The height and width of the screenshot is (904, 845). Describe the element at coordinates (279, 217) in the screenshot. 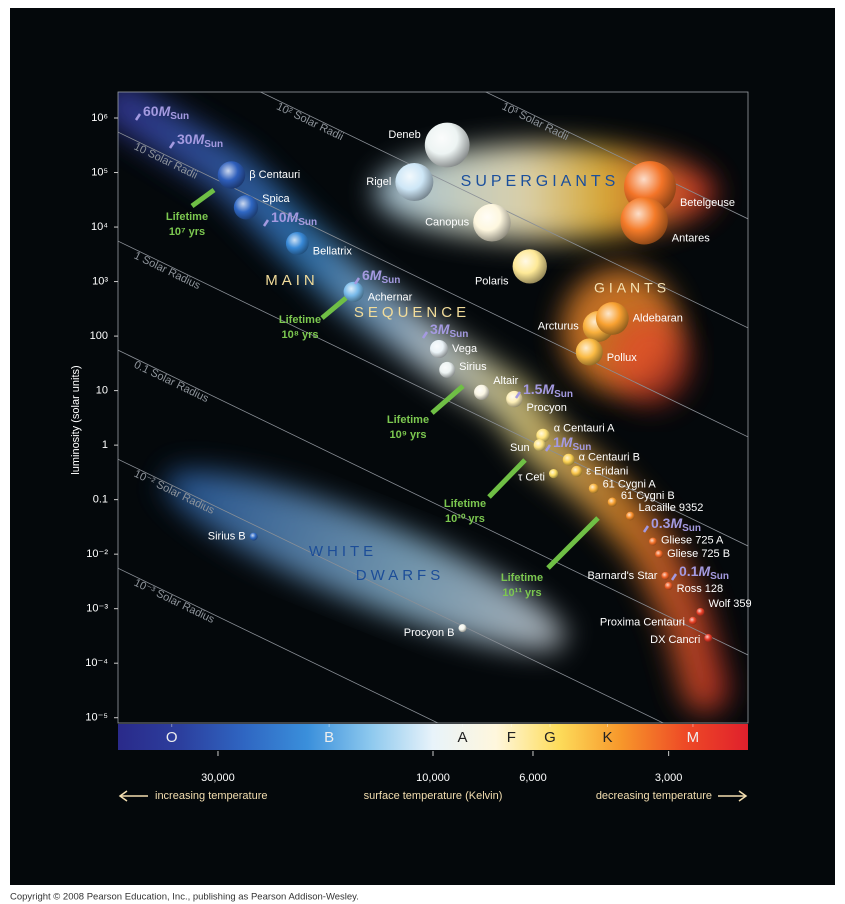

I see `mass-value: 10` at that location.